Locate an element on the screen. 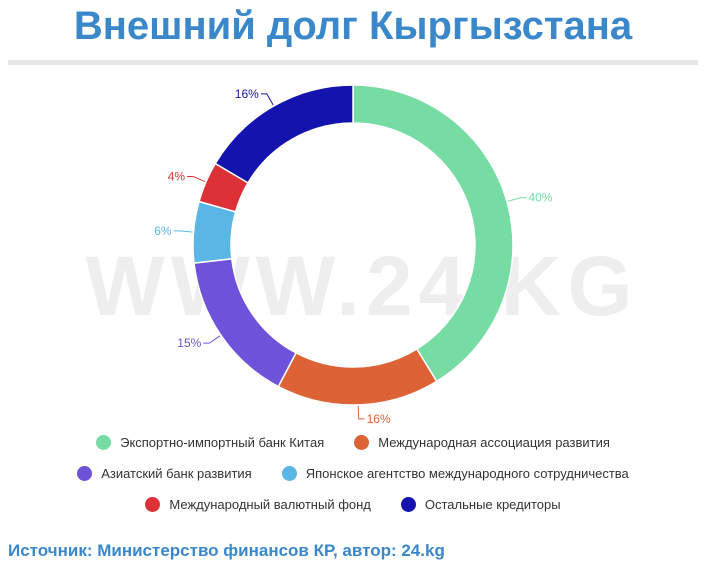 Image resolution: width=706 pixels, height=570 pixels. watermark: WWW.24.KG is located at coordinates (362, 286).